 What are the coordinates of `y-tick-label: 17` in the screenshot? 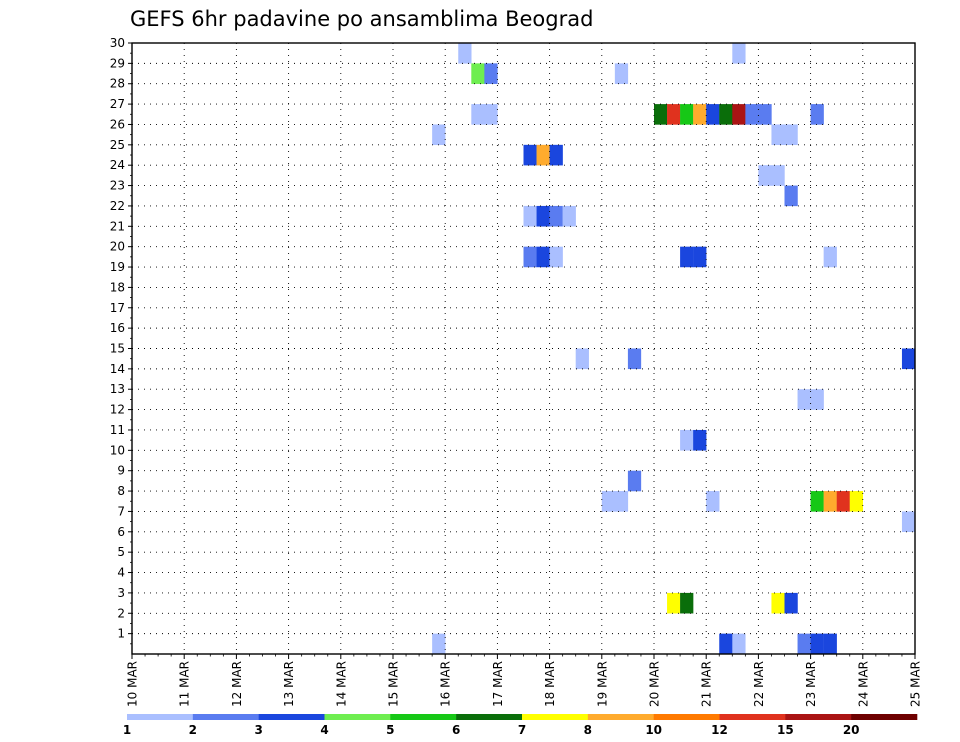 It's located at (117, 308).